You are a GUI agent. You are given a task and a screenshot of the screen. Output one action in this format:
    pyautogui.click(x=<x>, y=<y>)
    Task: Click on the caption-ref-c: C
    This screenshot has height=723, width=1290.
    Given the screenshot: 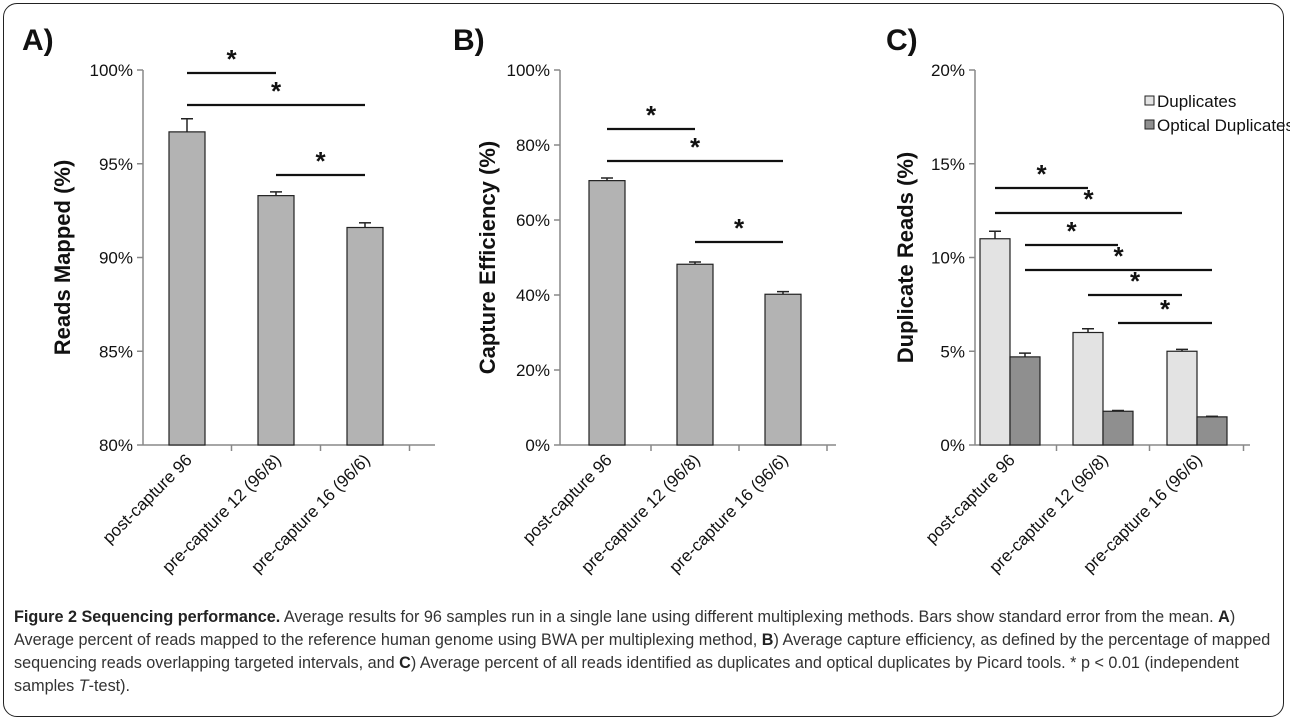 What is the action you would take?
    pyautogui.click(x=405, y=663)
    